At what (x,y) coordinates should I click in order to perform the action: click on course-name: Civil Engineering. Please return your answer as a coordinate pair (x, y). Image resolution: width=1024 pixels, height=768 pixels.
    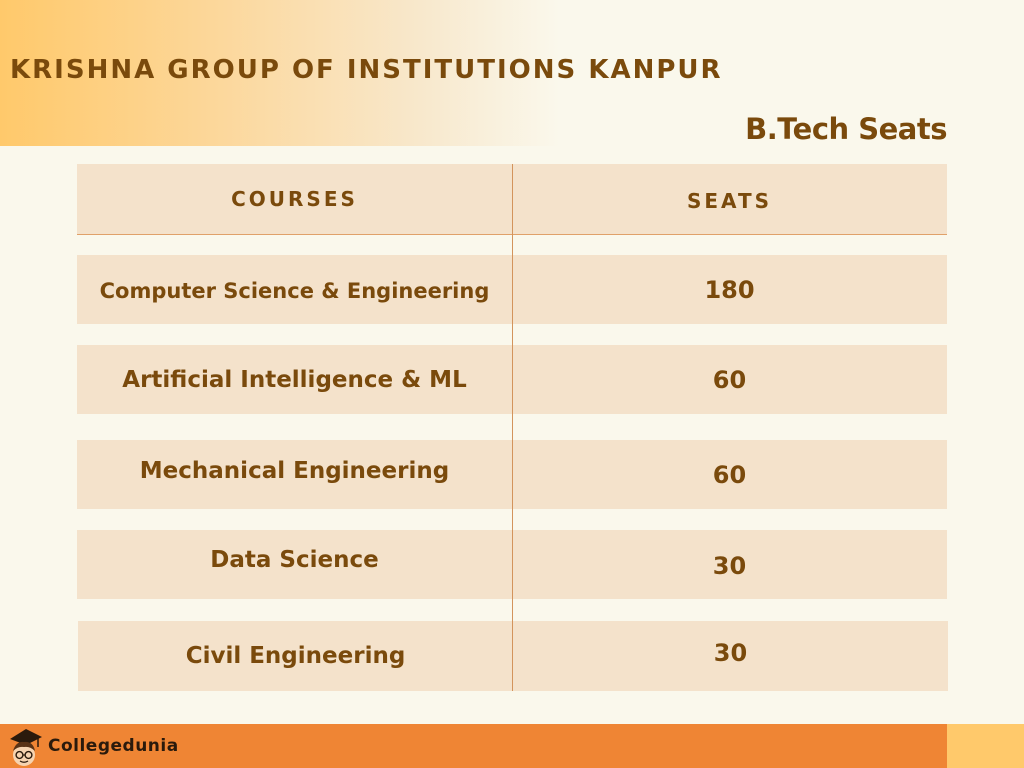
    Looking at the image, I should click on (295, 656).